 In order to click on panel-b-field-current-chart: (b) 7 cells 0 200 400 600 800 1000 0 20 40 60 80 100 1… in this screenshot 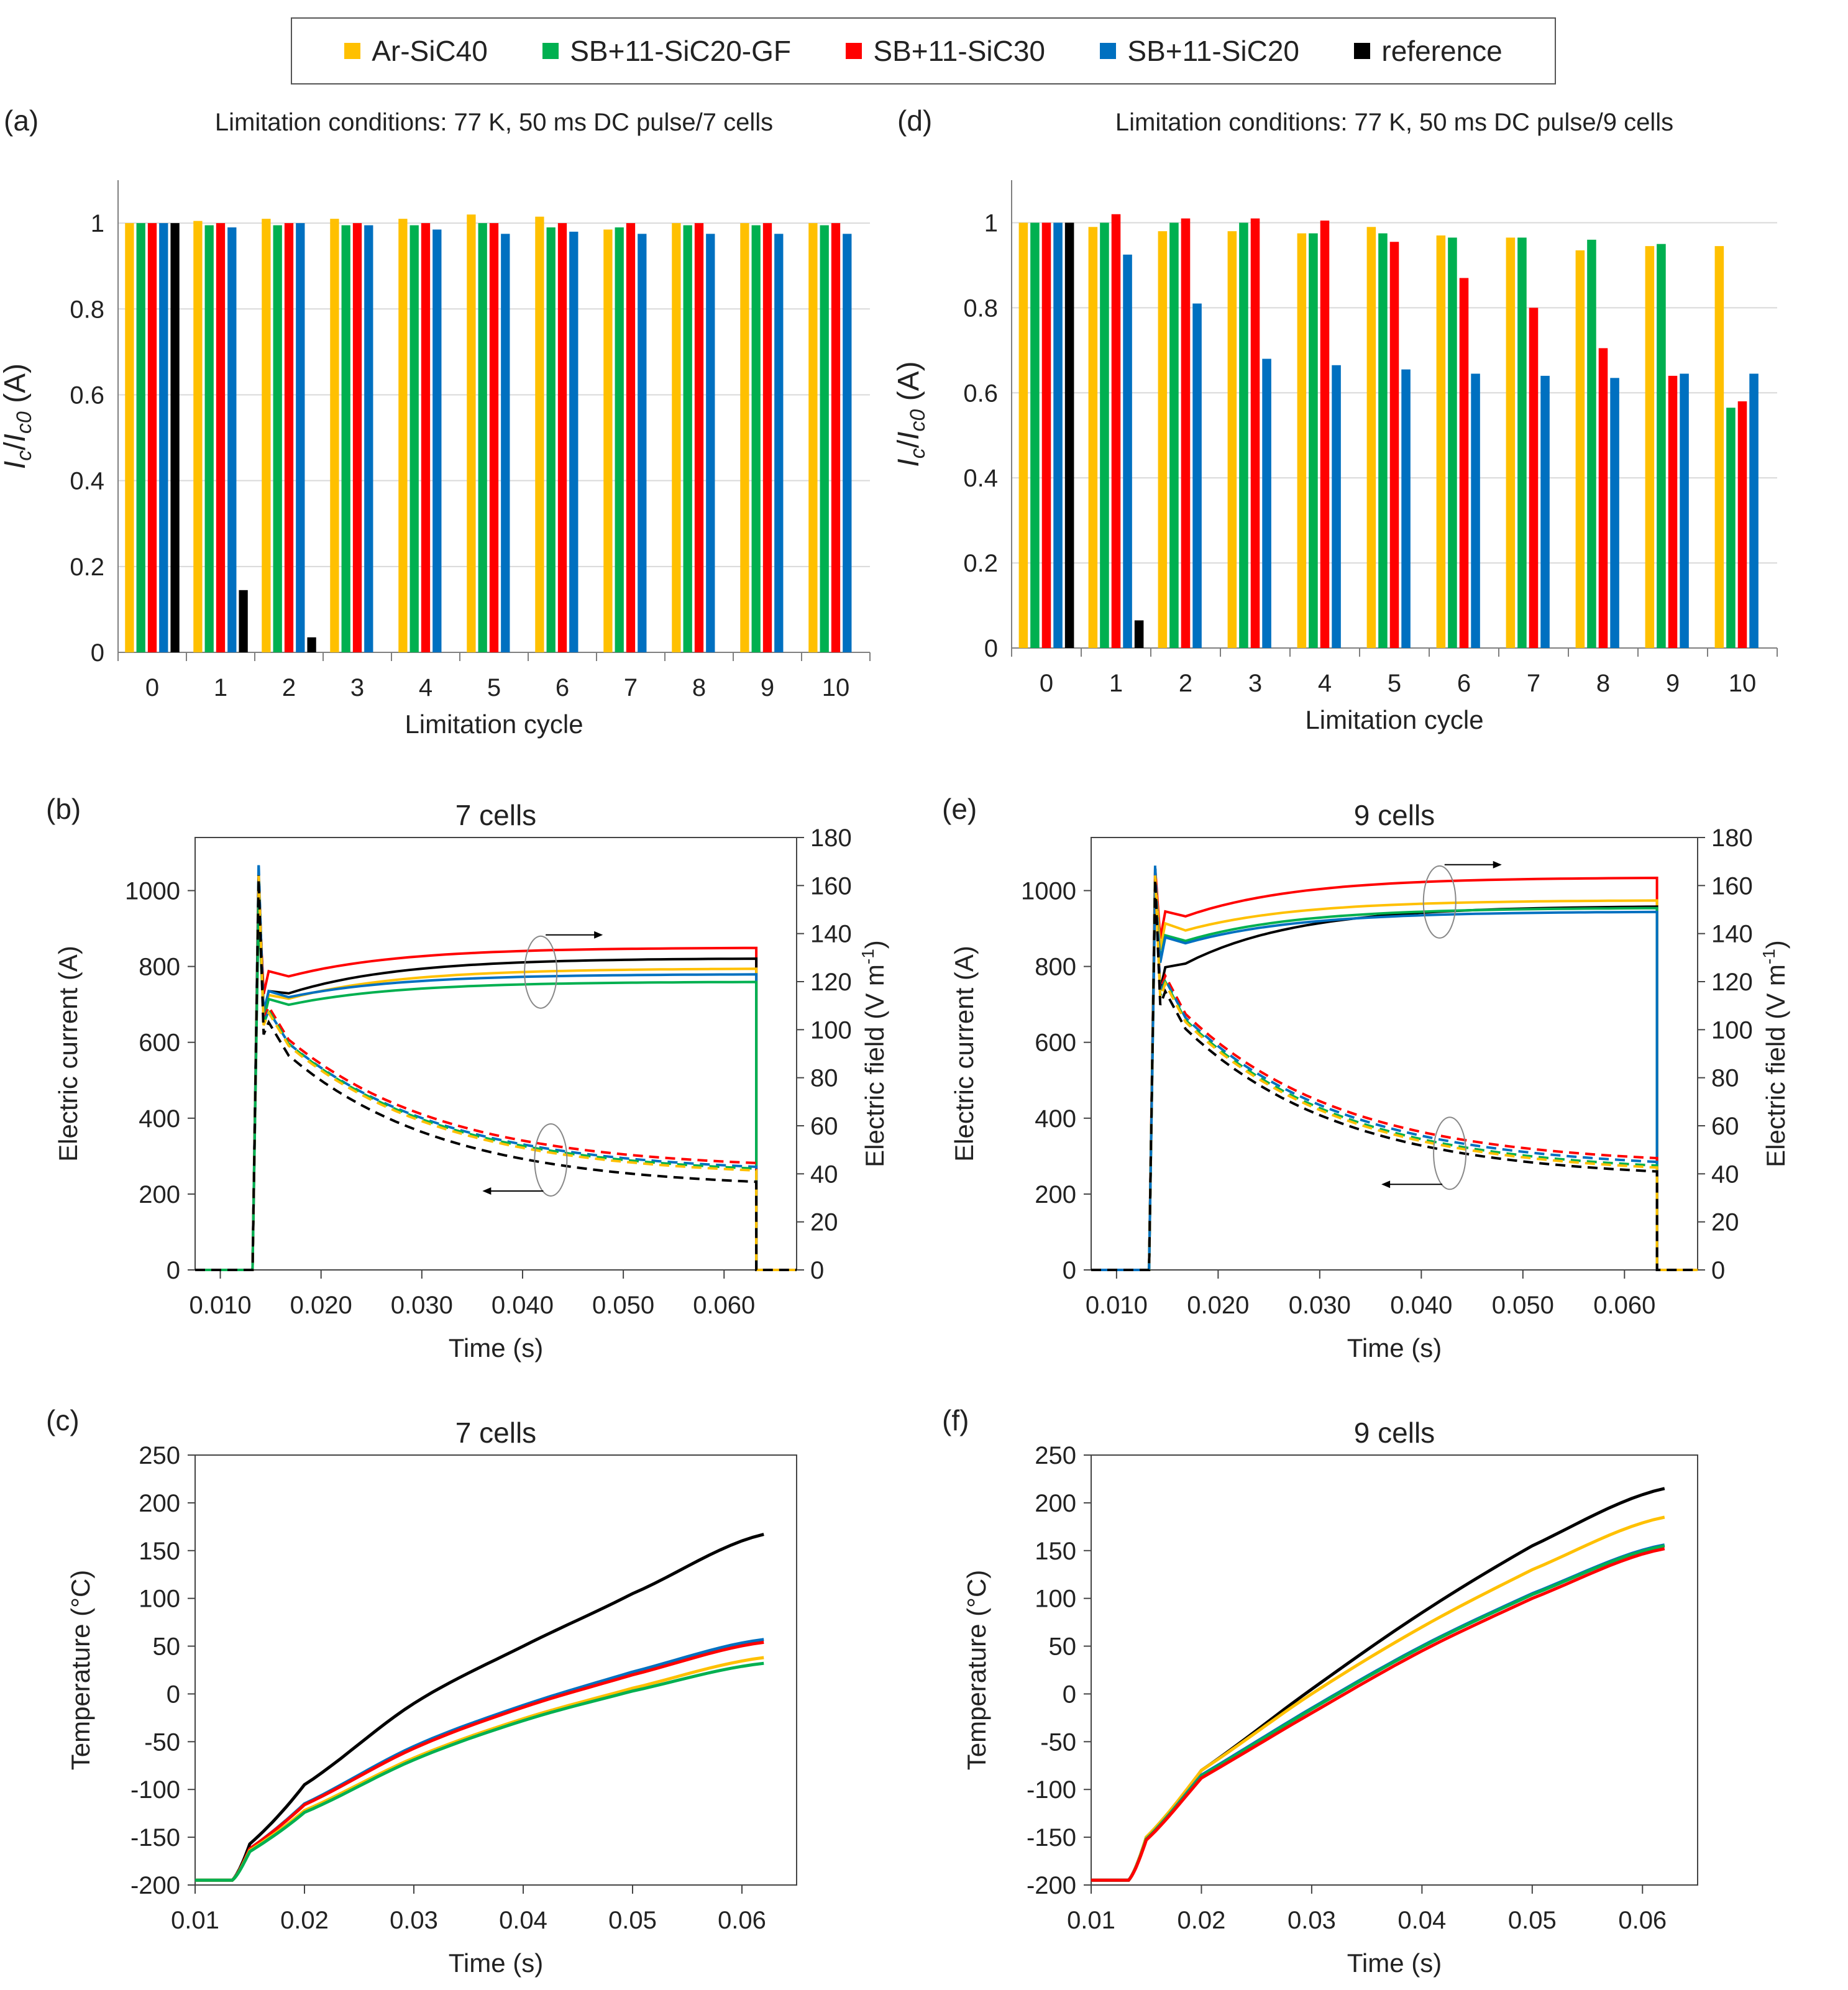, I will do `click(467, 1077)`.